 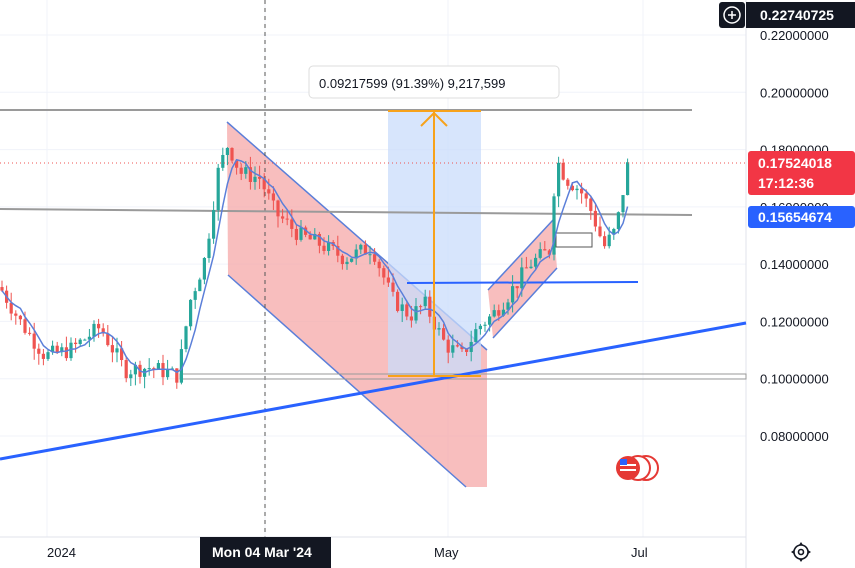 What do you see at coordinates (794, 436) in the screenshot?
I see `price-tick-label: 0.08000000` at bounding box center [794, 436].